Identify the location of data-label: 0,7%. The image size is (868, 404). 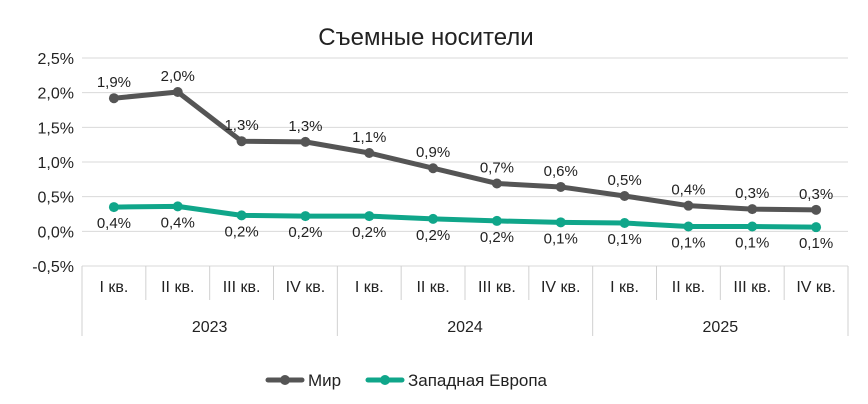
(497, 167).